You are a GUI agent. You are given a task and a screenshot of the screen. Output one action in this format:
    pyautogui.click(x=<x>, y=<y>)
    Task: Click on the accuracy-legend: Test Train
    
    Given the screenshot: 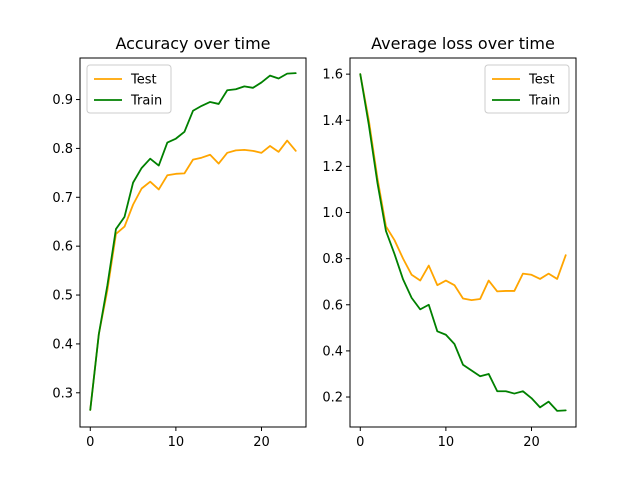 What is the action you would take?
    pyautogui.click(x=129, y=89)
    